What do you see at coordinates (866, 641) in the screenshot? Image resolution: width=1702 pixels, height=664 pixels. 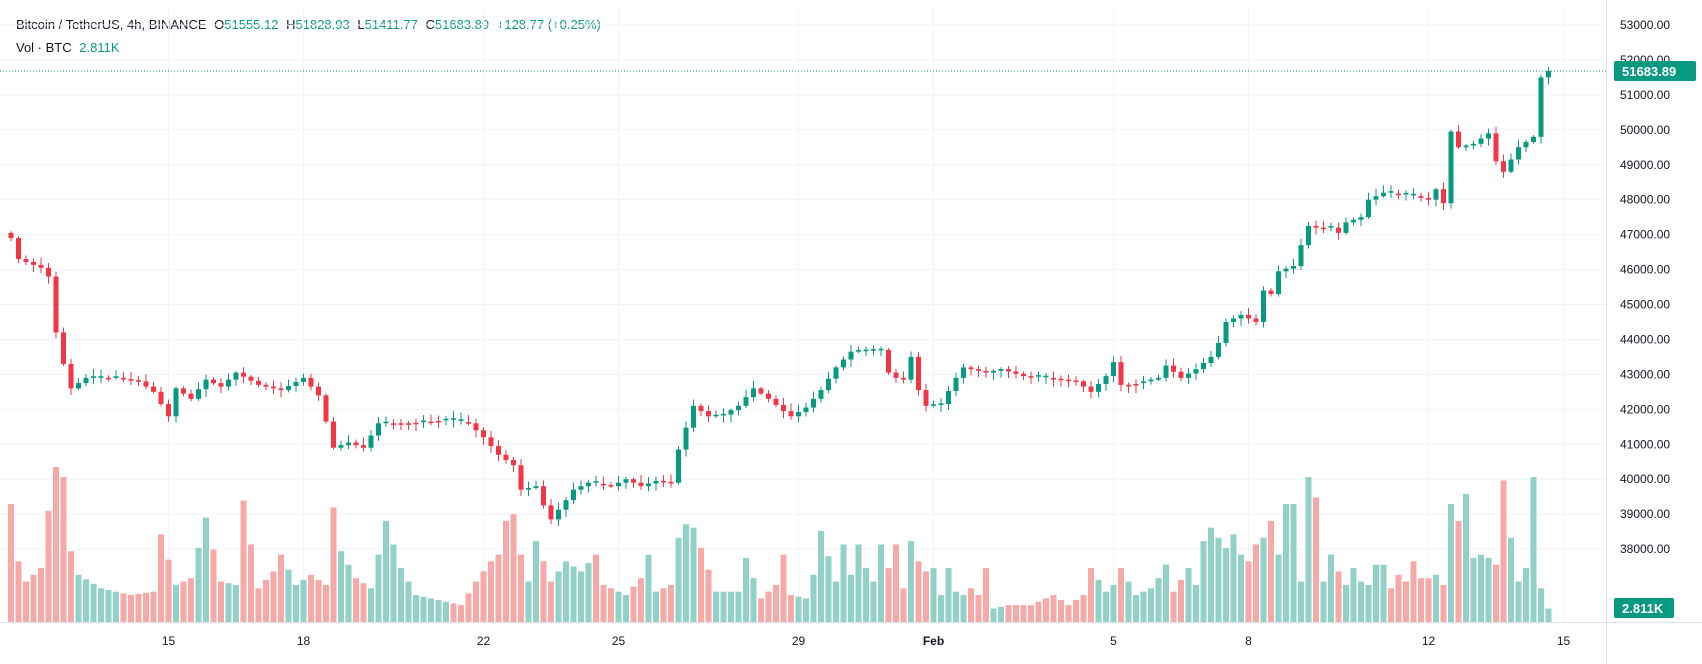 I see `time-axis: 15 18 22 25 29 Feb 5 8 12 15` at bounding box center [866, 641].